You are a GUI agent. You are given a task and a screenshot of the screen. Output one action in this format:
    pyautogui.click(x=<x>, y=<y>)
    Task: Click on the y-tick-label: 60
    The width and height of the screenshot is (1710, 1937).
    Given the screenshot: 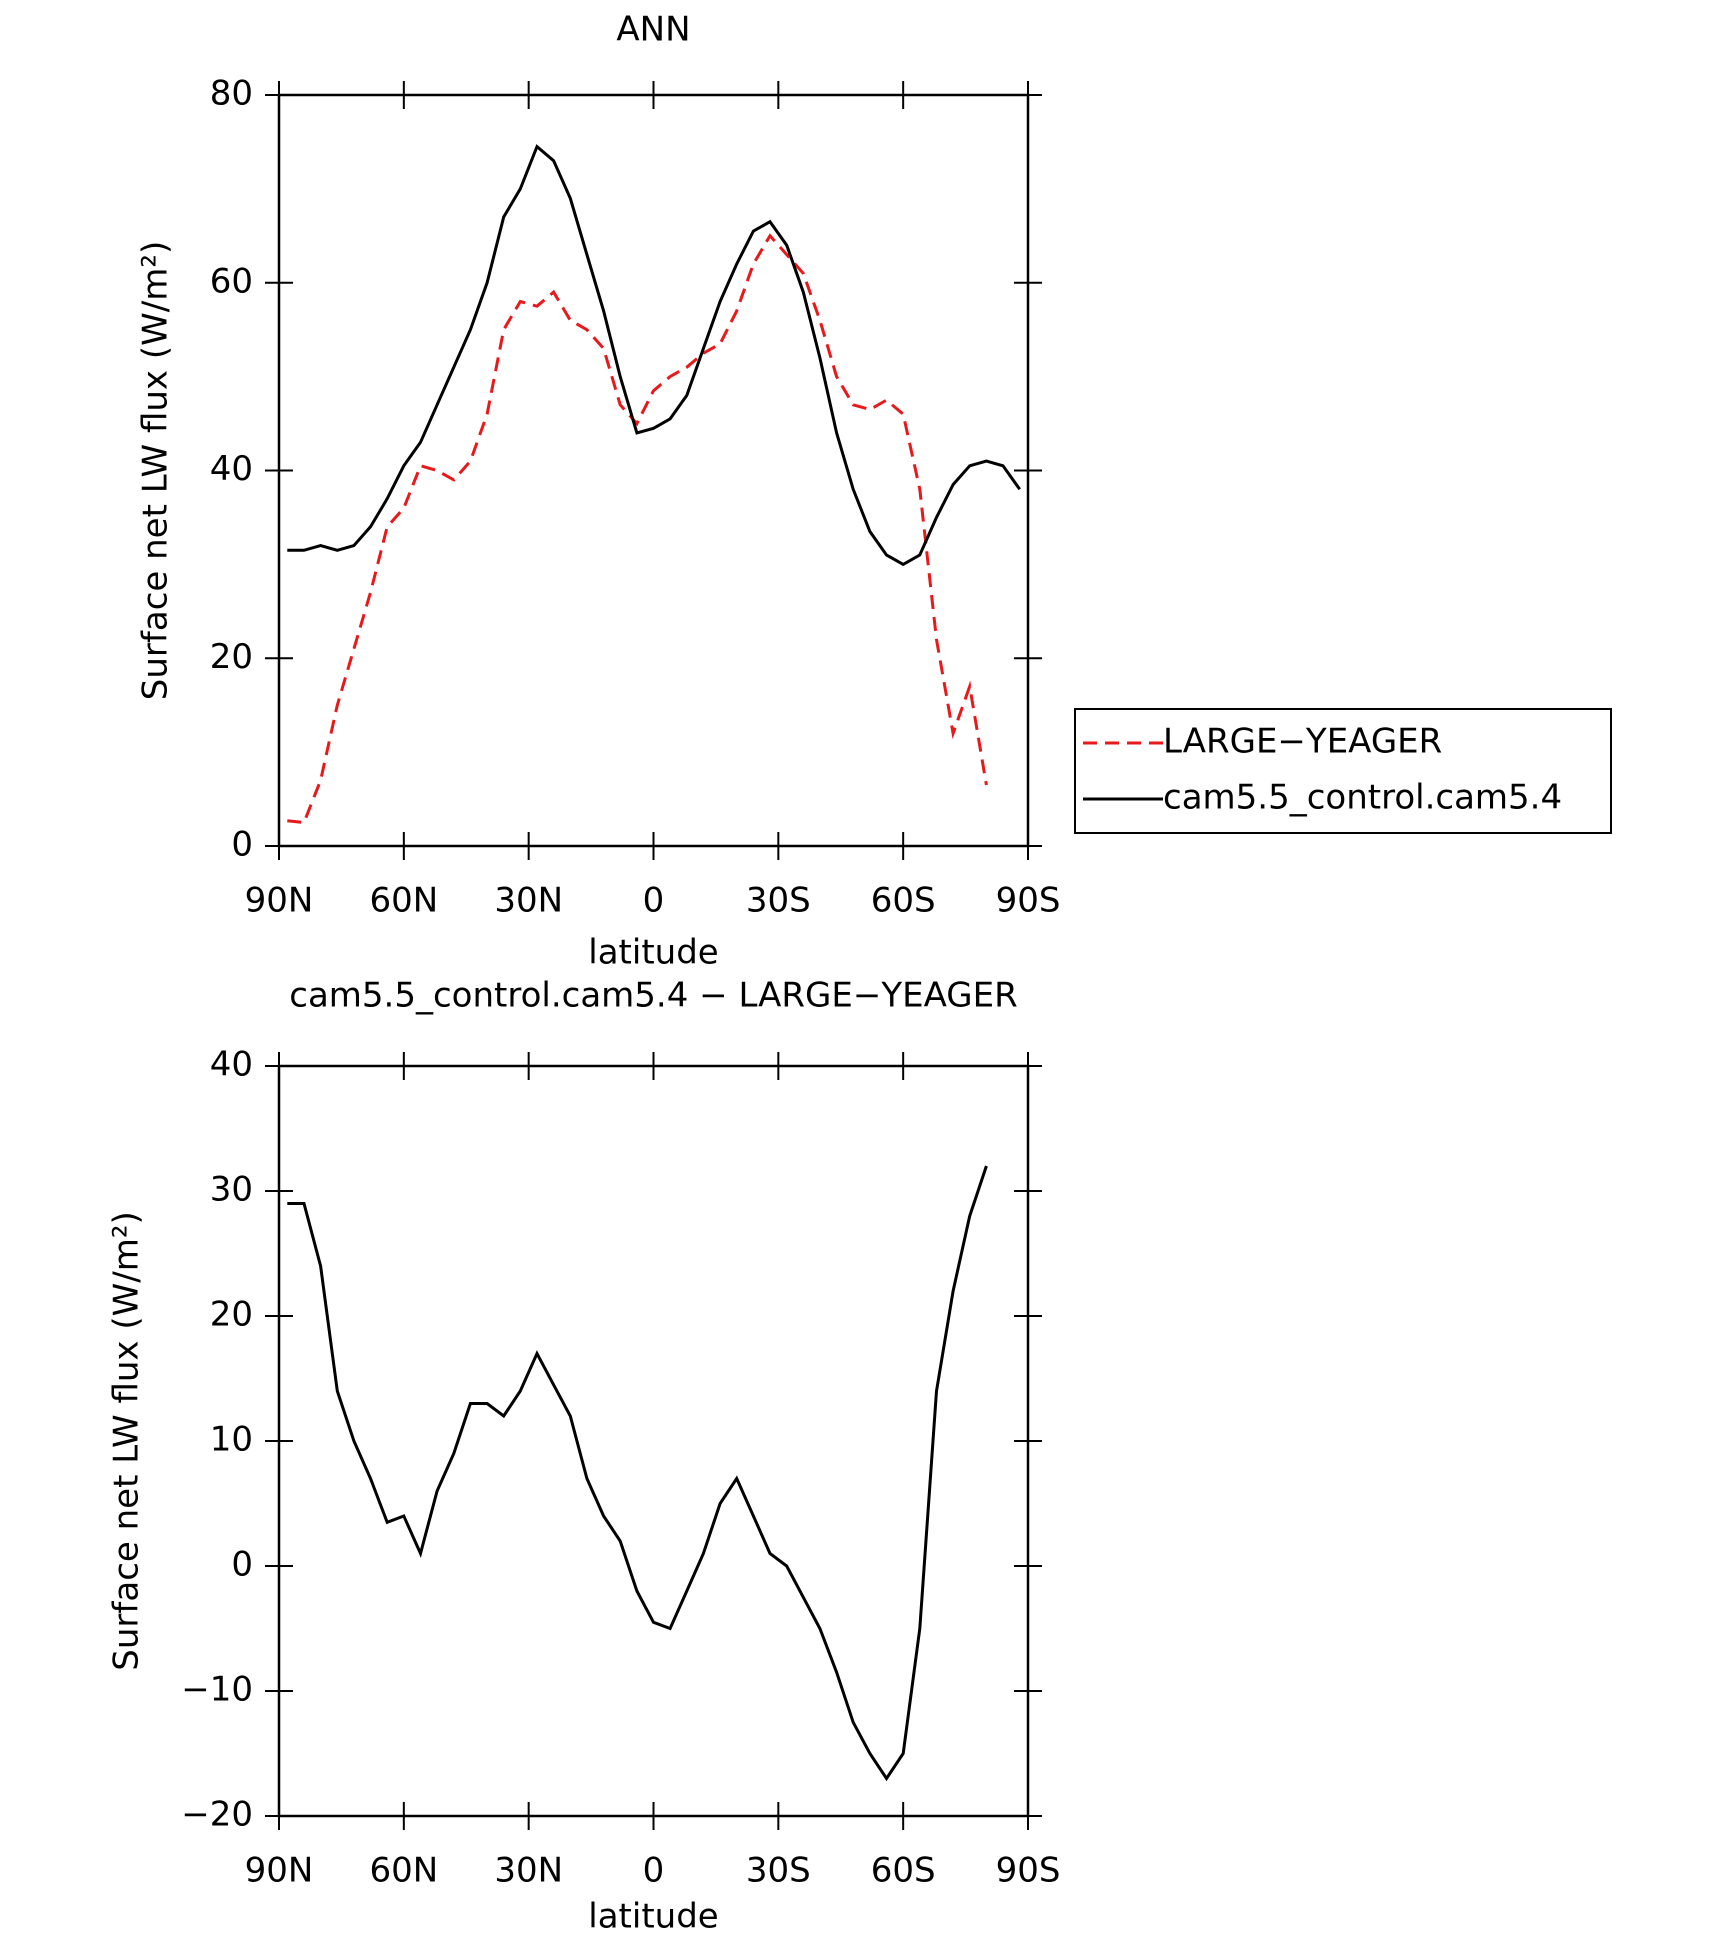 What is the action you would take?
    pyautogui.click(x=231, y=281)
    